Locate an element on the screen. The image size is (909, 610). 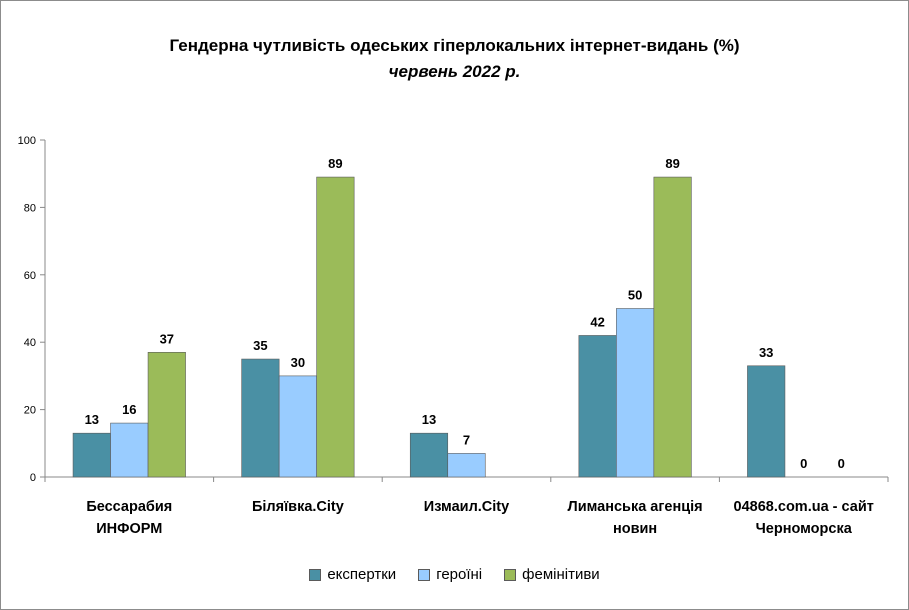
category-label: 04868.com.ua - сайт is located at coordinates (804, 507).